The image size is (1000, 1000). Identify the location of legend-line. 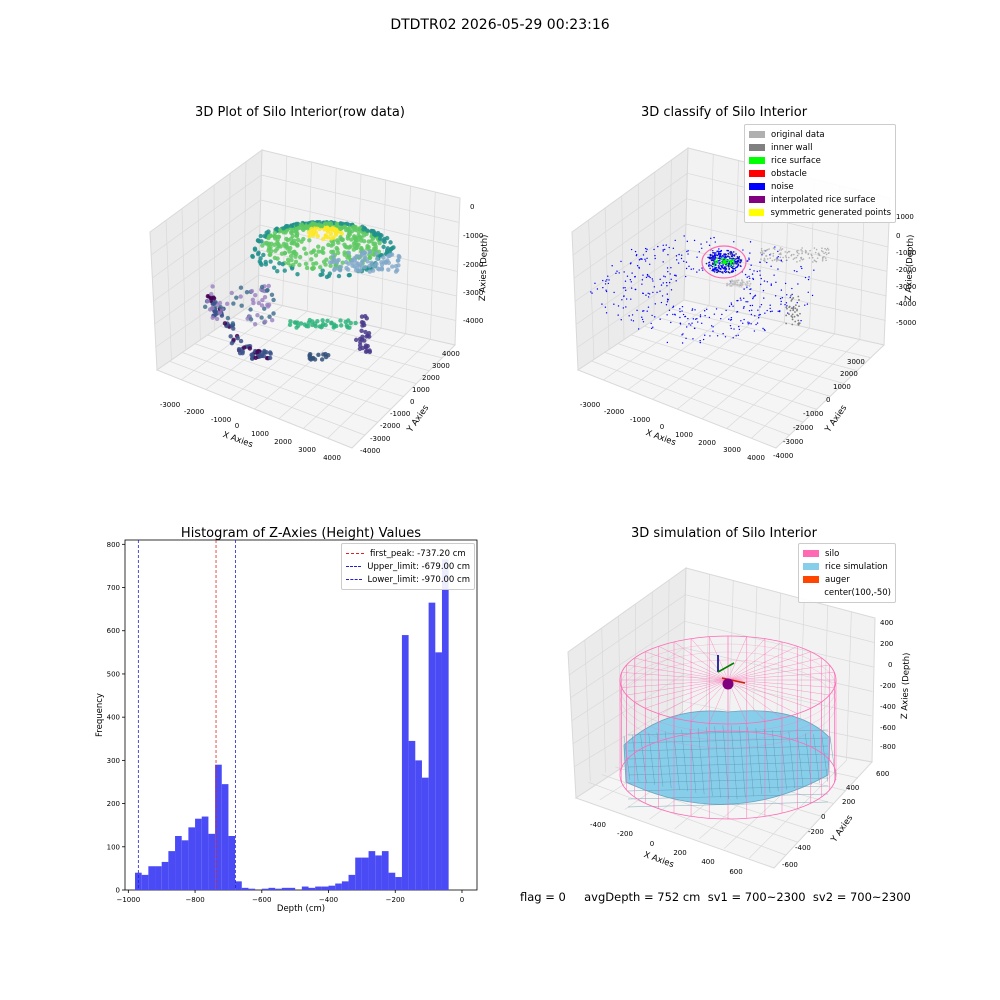
(355, 553).